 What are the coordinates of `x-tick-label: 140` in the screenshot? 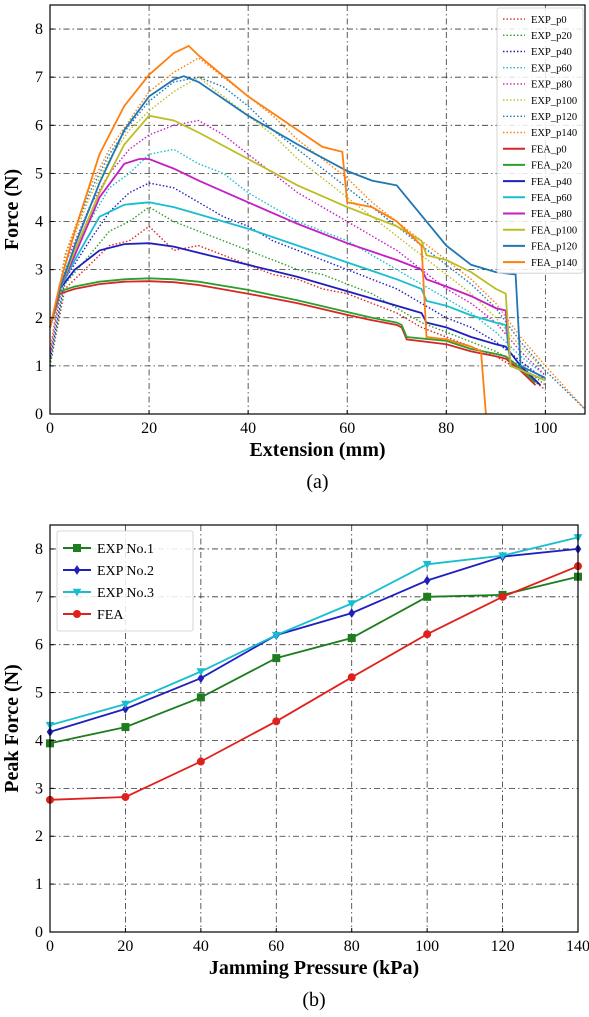 It's located at (577, 946).